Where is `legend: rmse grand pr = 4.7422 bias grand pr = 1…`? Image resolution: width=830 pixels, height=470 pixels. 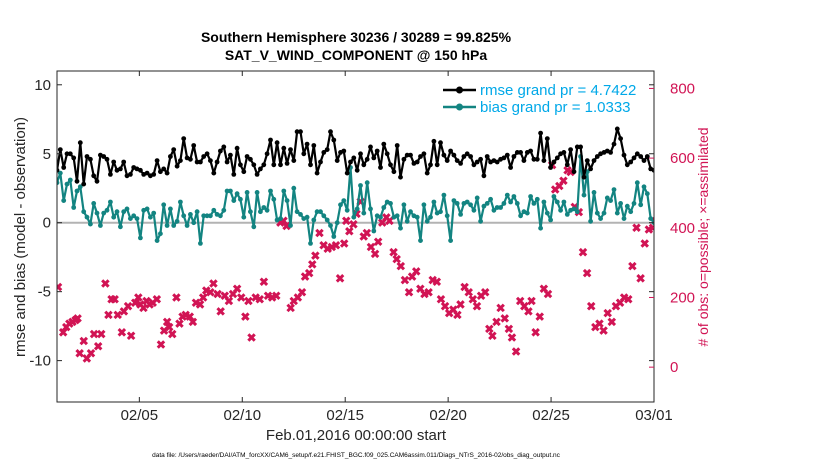 legend: rmse grand pr = 4.7422 bias grand pr = 1… is located at coordinates (539, 99).